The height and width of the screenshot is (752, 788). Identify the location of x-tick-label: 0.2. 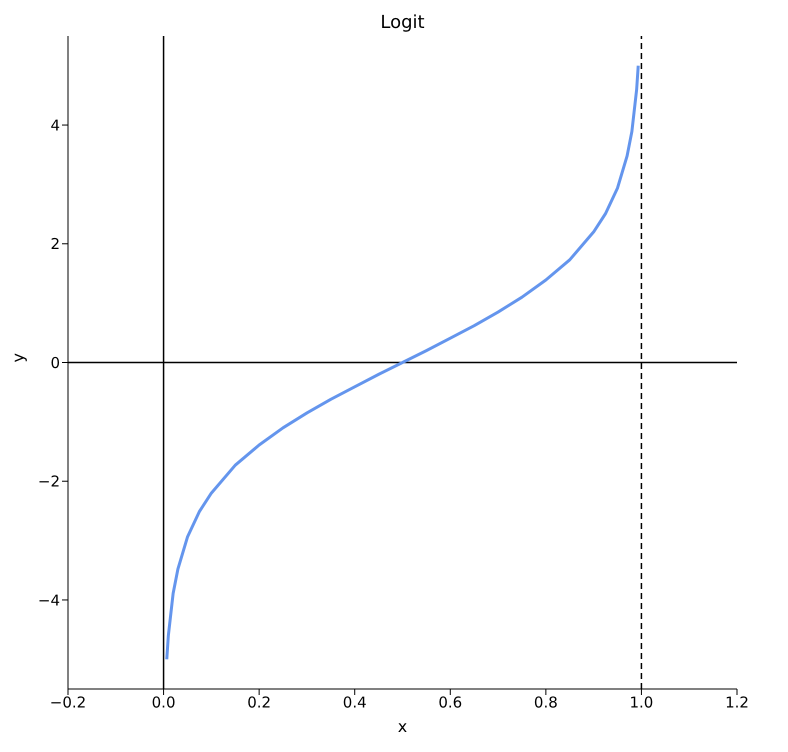
(259, 703).